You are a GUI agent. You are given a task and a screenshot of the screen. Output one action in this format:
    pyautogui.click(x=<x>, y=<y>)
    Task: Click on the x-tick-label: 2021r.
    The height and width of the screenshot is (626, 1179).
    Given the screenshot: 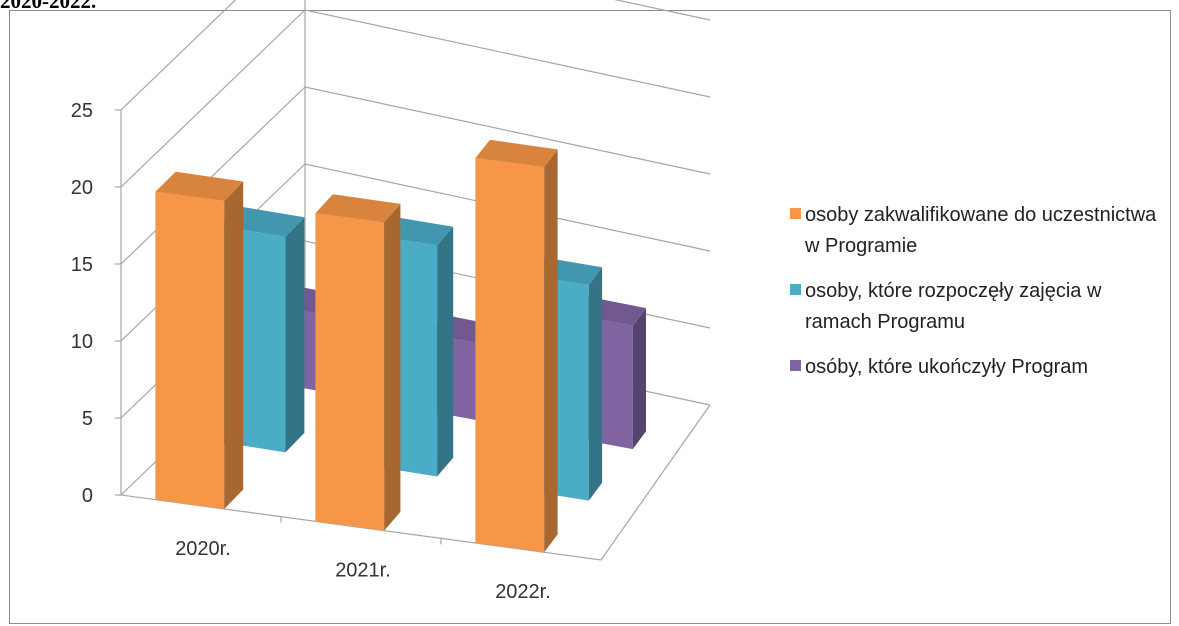 What is the action you would take?
    pyautogui.click(x=363, y=571)
    